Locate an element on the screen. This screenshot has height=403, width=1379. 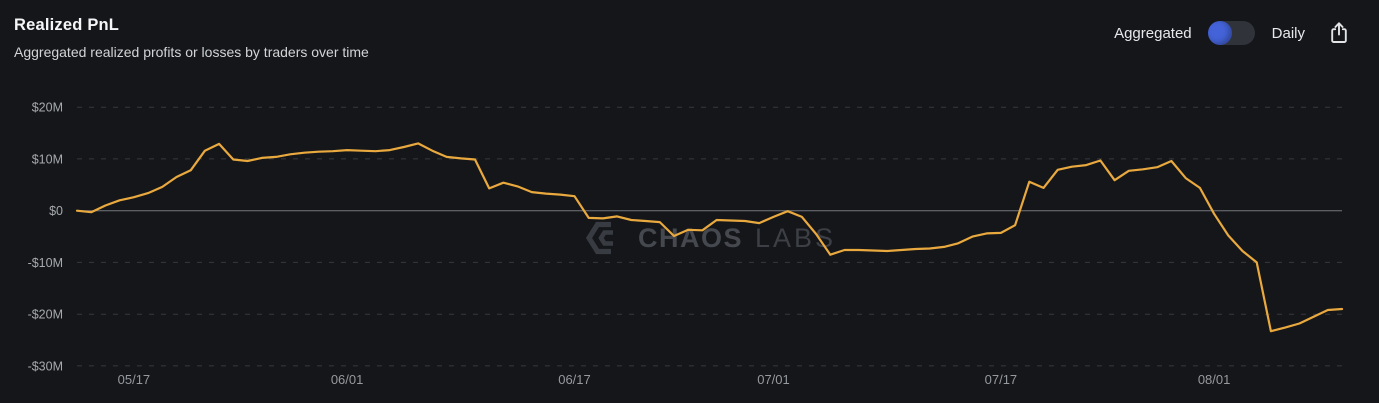
x-axis-tick-label: 06/17 is located at coordinates (574, 379).